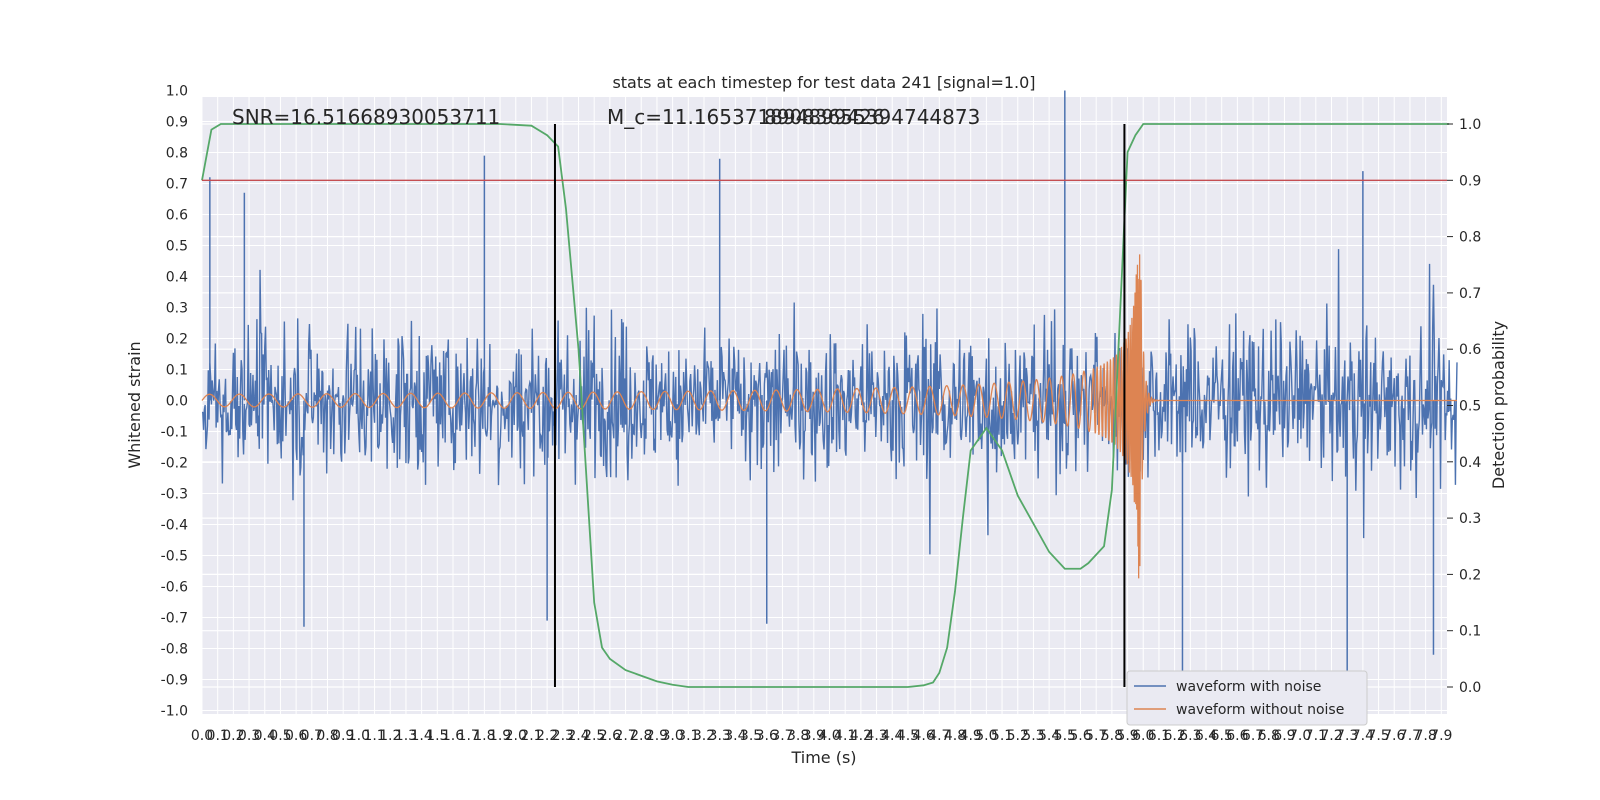 Image resolution: width=1600 pixels, height=800 pixels. What do you see at coordinates (177, 278) in the screenshot?
I see `y-tick-label: 0.4` at bounding box center [177, 278].